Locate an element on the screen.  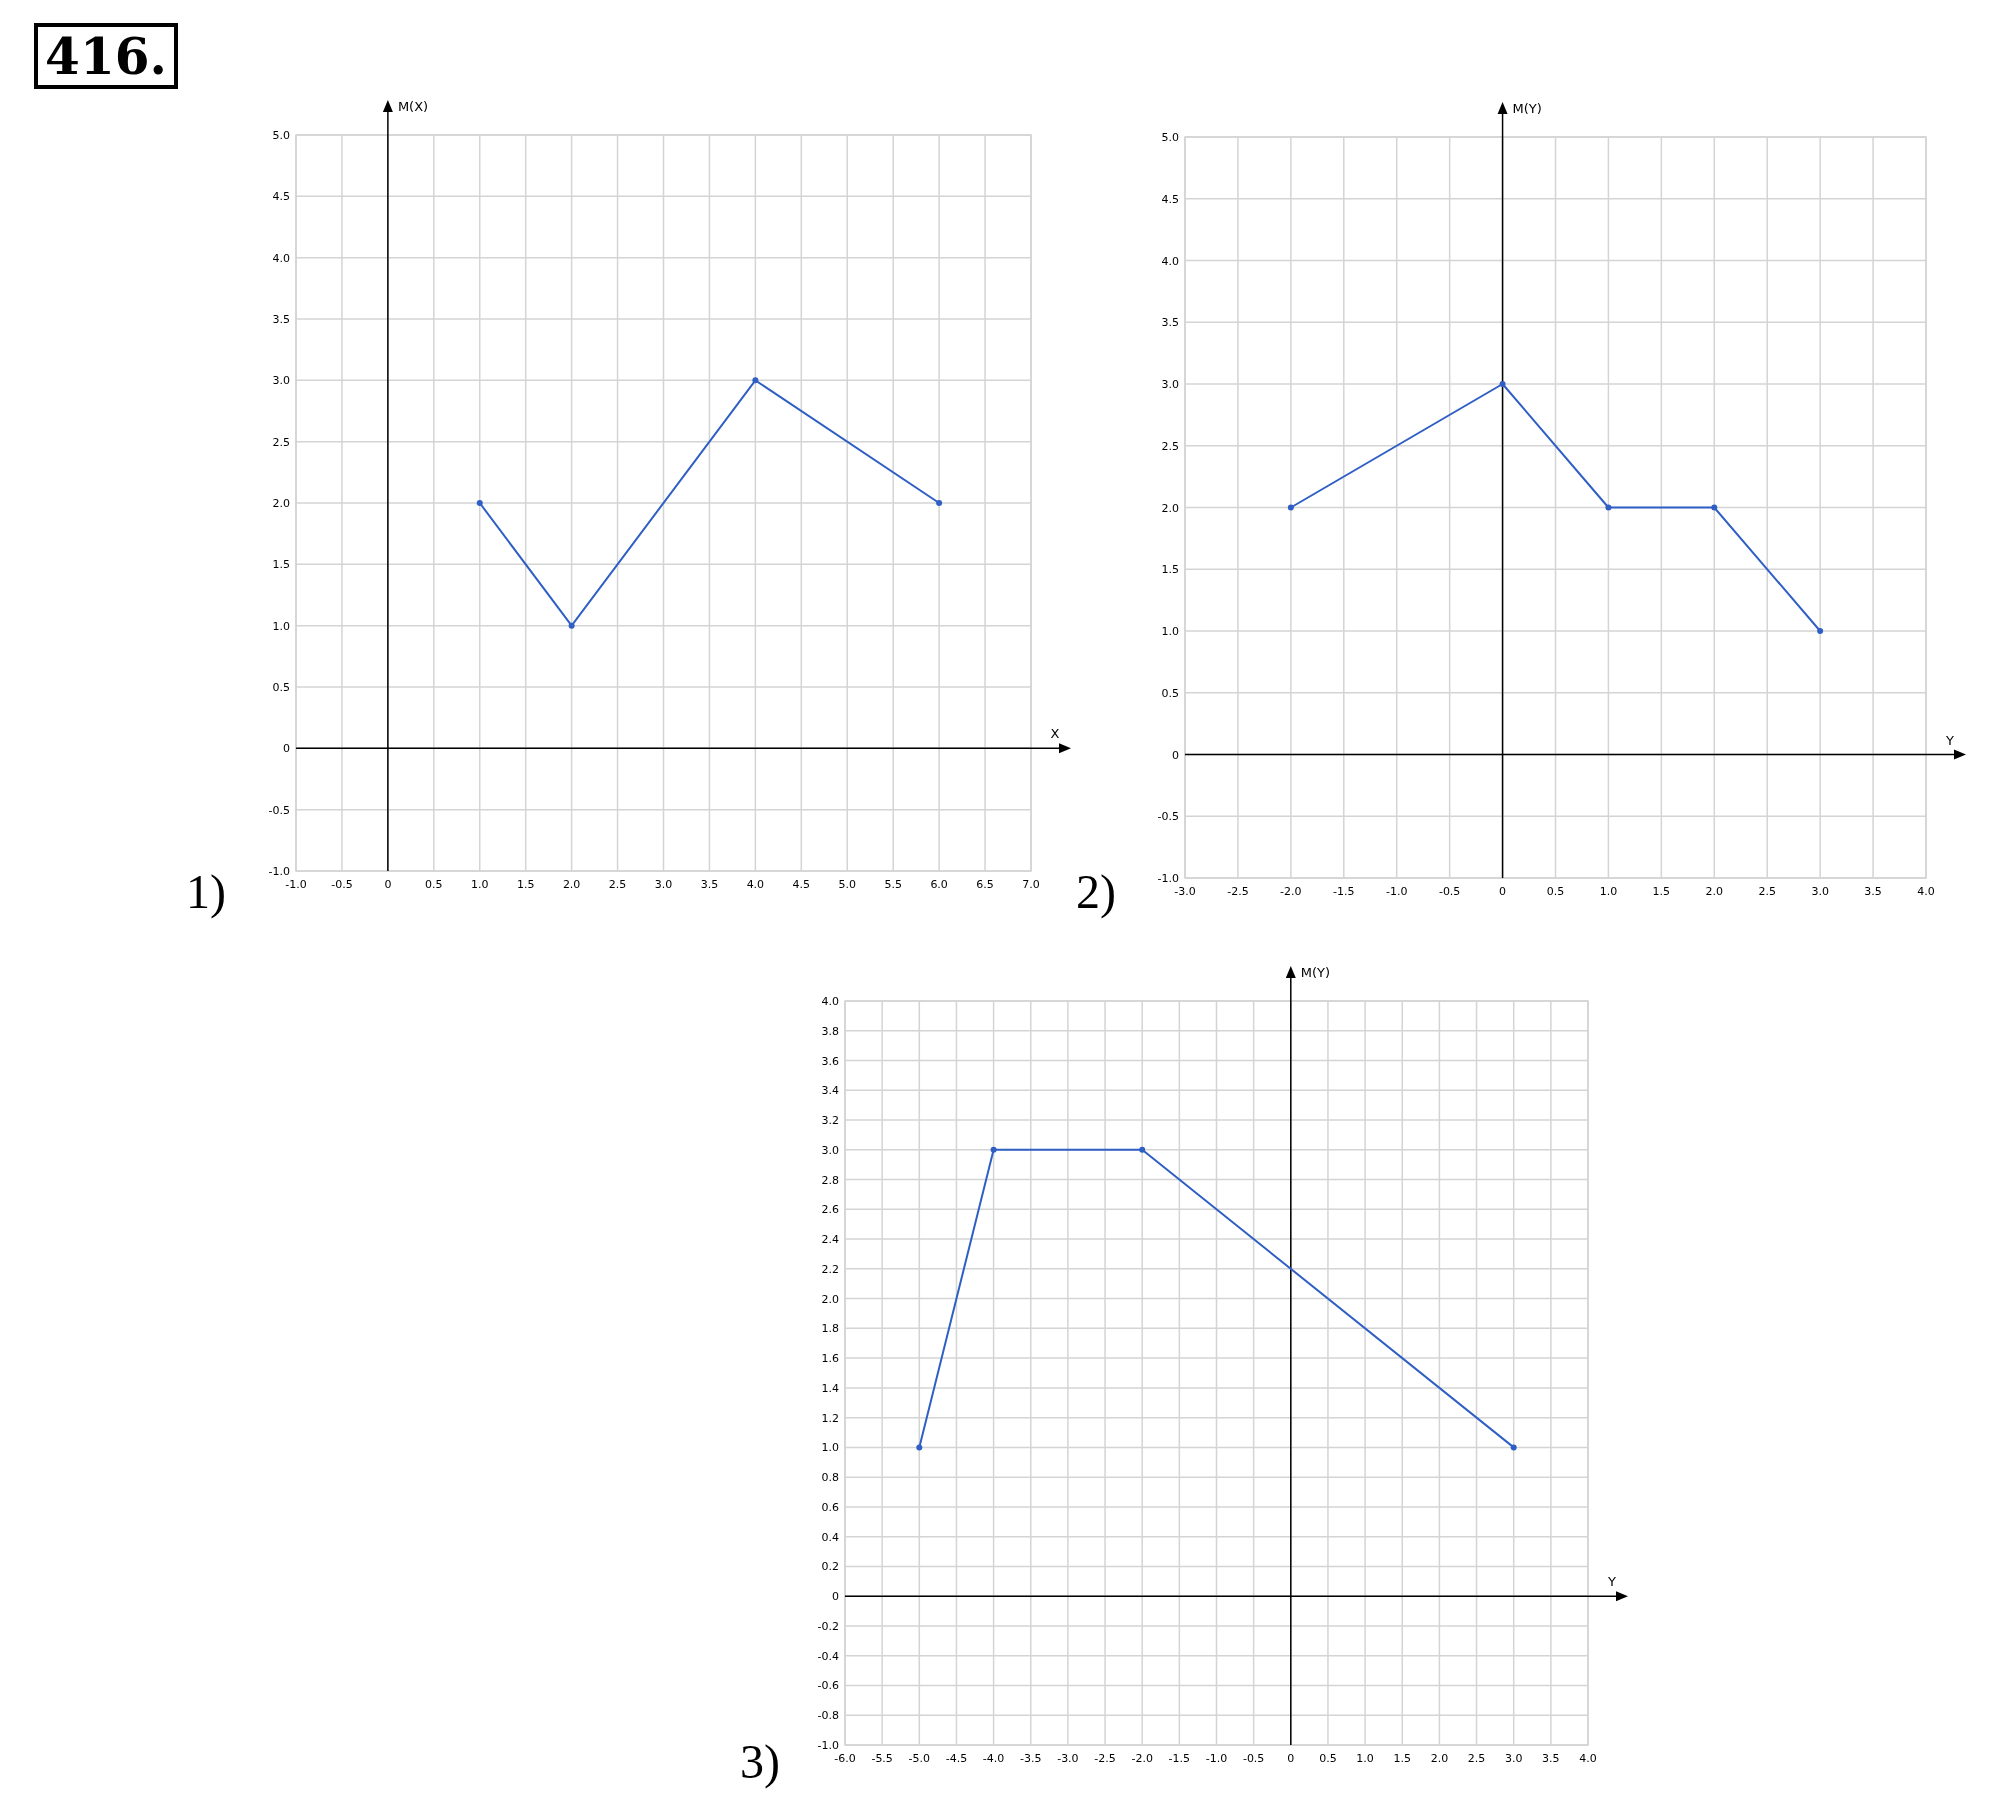
x-tick-label: 6.5 is located at coordinates (985, 884).